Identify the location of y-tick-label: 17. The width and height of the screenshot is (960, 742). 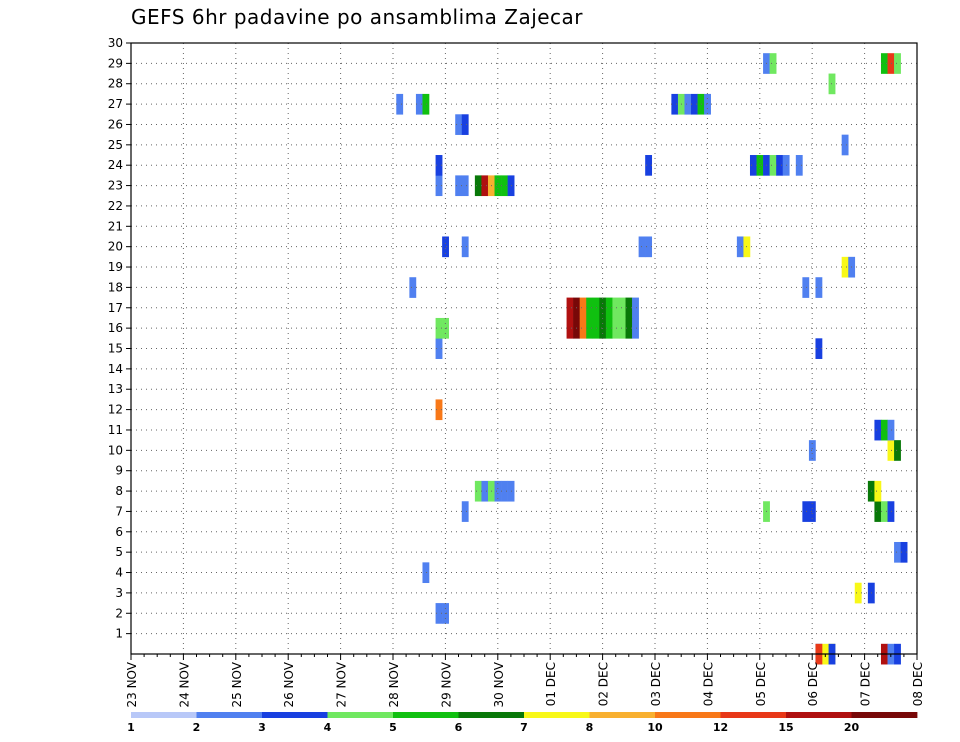
(115, 308).